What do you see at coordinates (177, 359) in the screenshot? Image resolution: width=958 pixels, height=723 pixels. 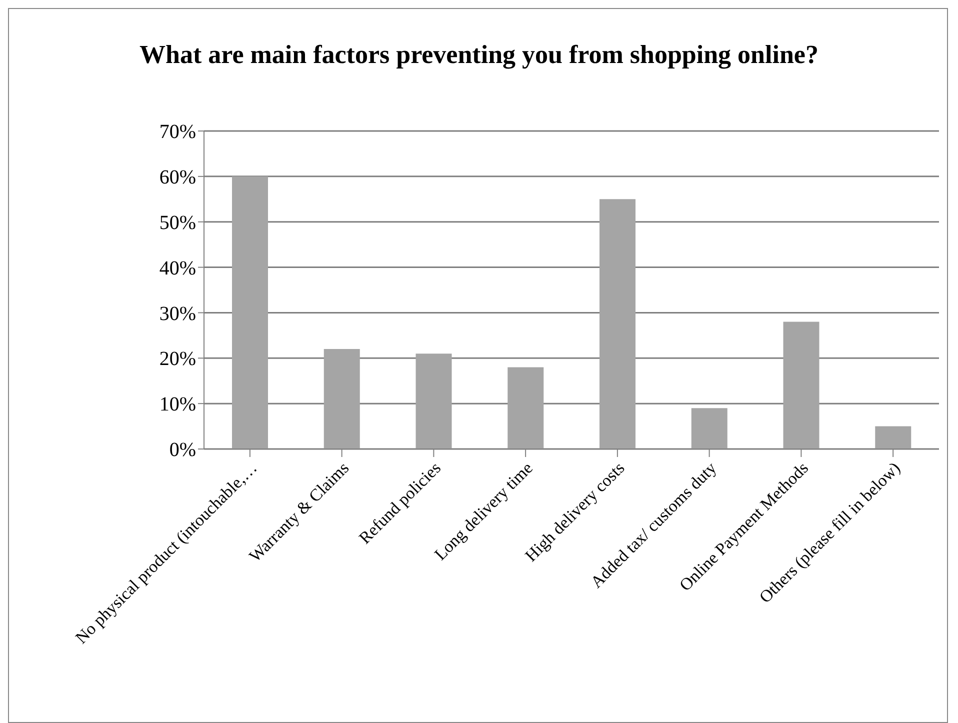 I see `y-tick-label: 20%` at bounding box center [177, 359].